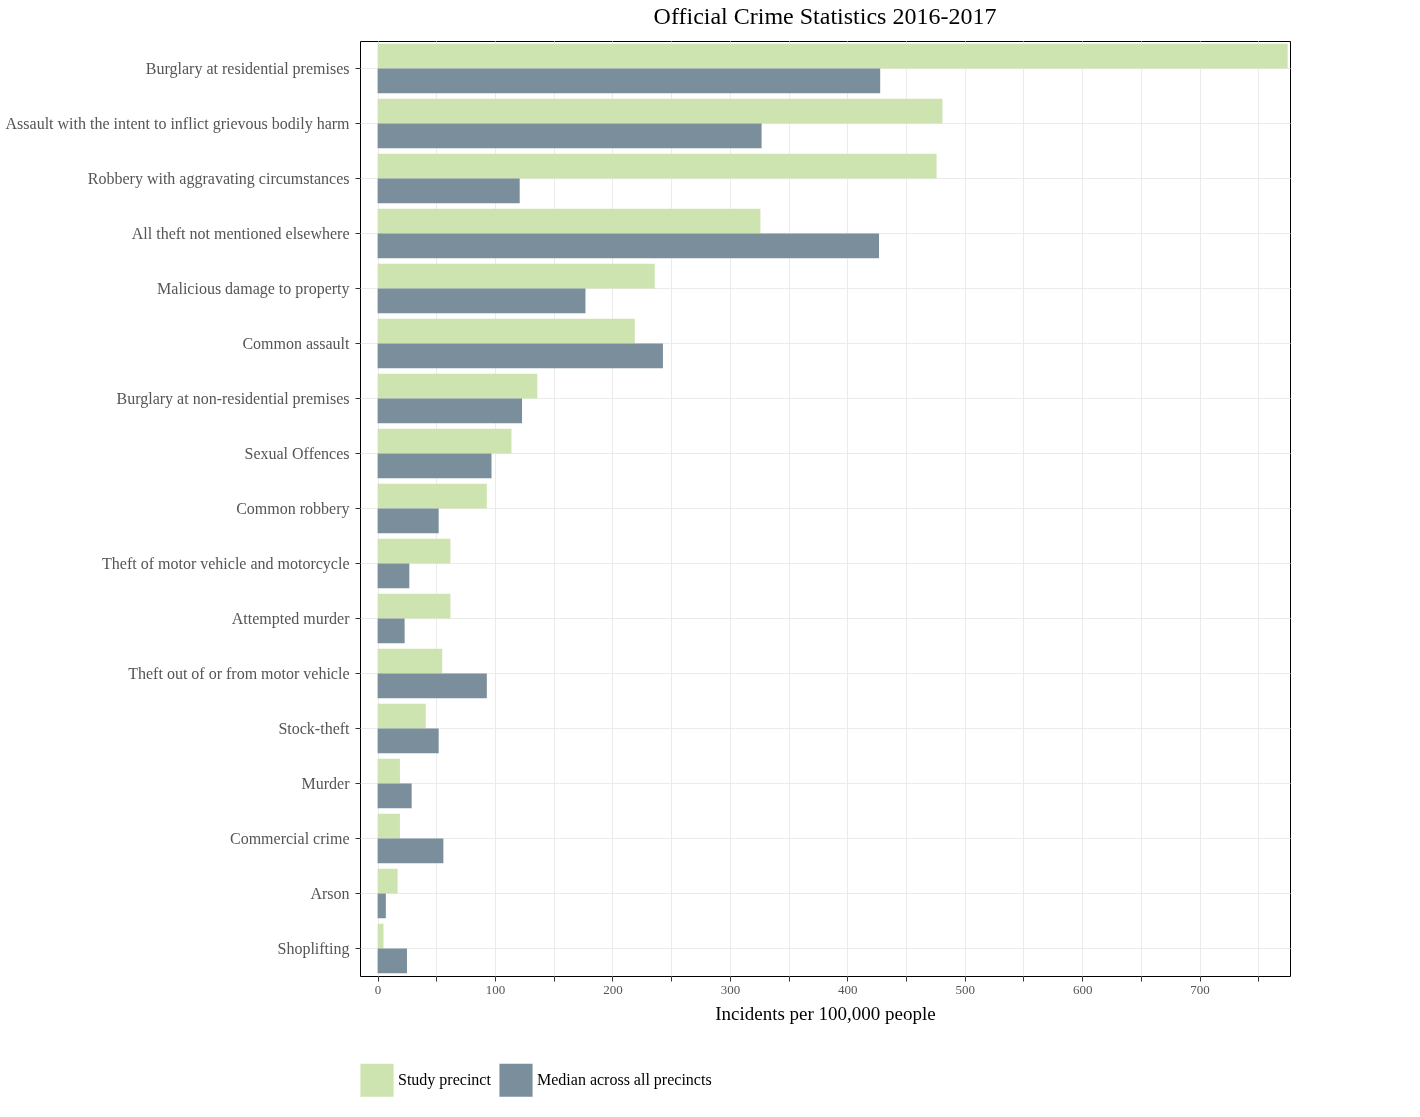 This screenshot has height=1117, width=1420. I want to click on y-tick-label: Commercial crime, so click(289, 838).